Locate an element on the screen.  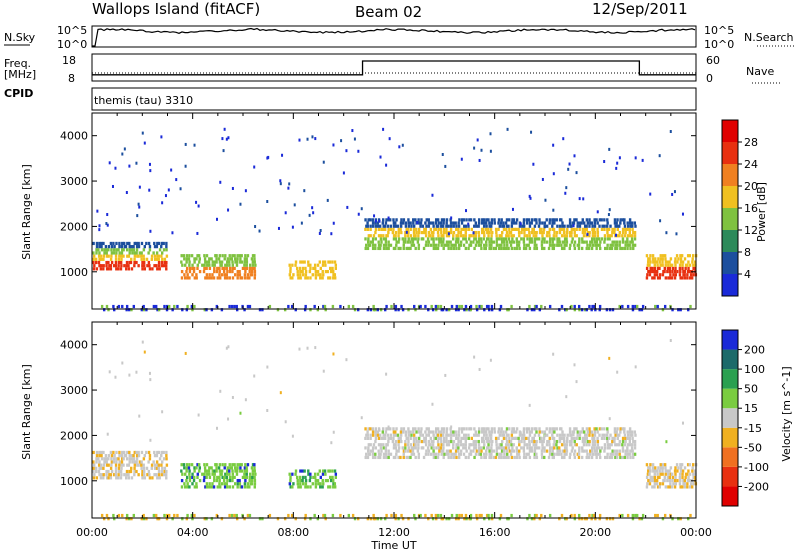
nsky-label: N.Sky is located at coordinates (20, 37).